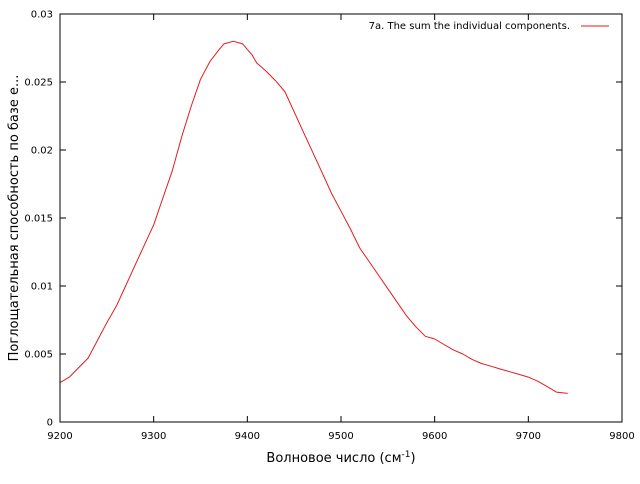 This screenshot has width=640, height=484. Describe the element at coordinates (434, 436) in the screenshot. I see `x-tick-label: 9600` at that location.